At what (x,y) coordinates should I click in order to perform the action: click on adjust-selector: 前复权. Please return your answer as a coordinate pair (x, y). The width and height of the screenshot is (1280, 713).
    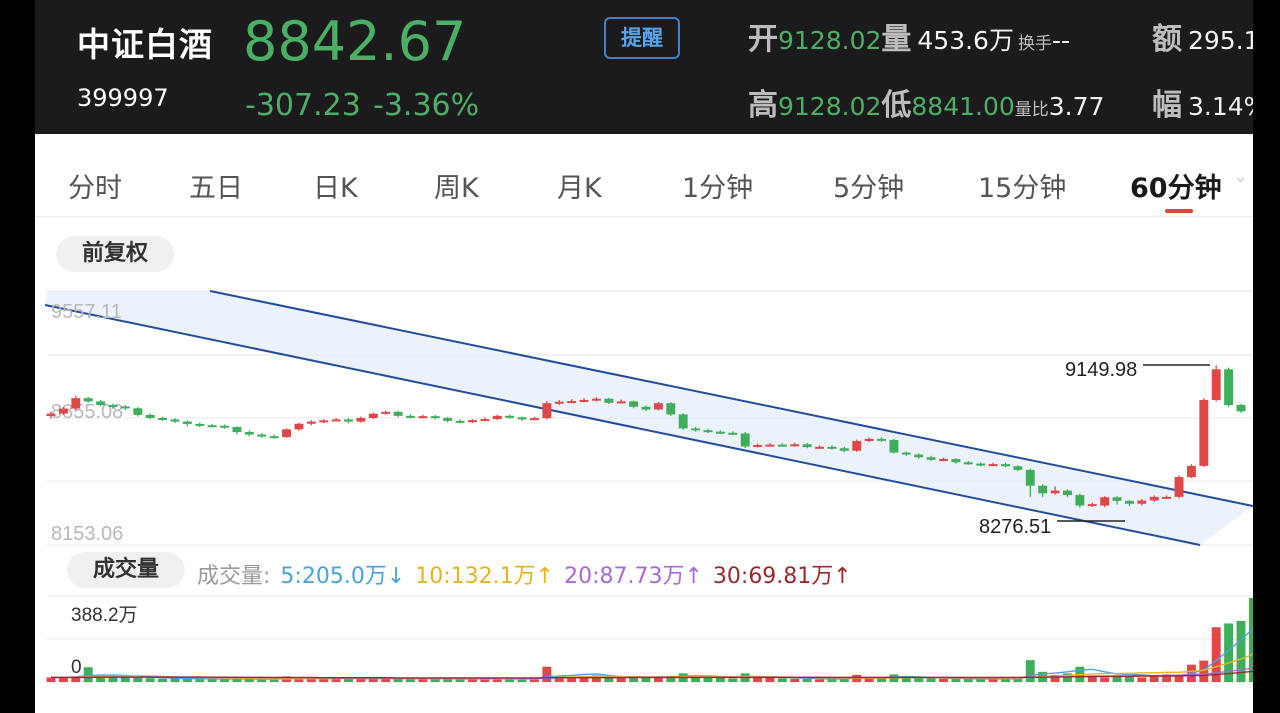
    Looking at the image, I should click on (115, 254).